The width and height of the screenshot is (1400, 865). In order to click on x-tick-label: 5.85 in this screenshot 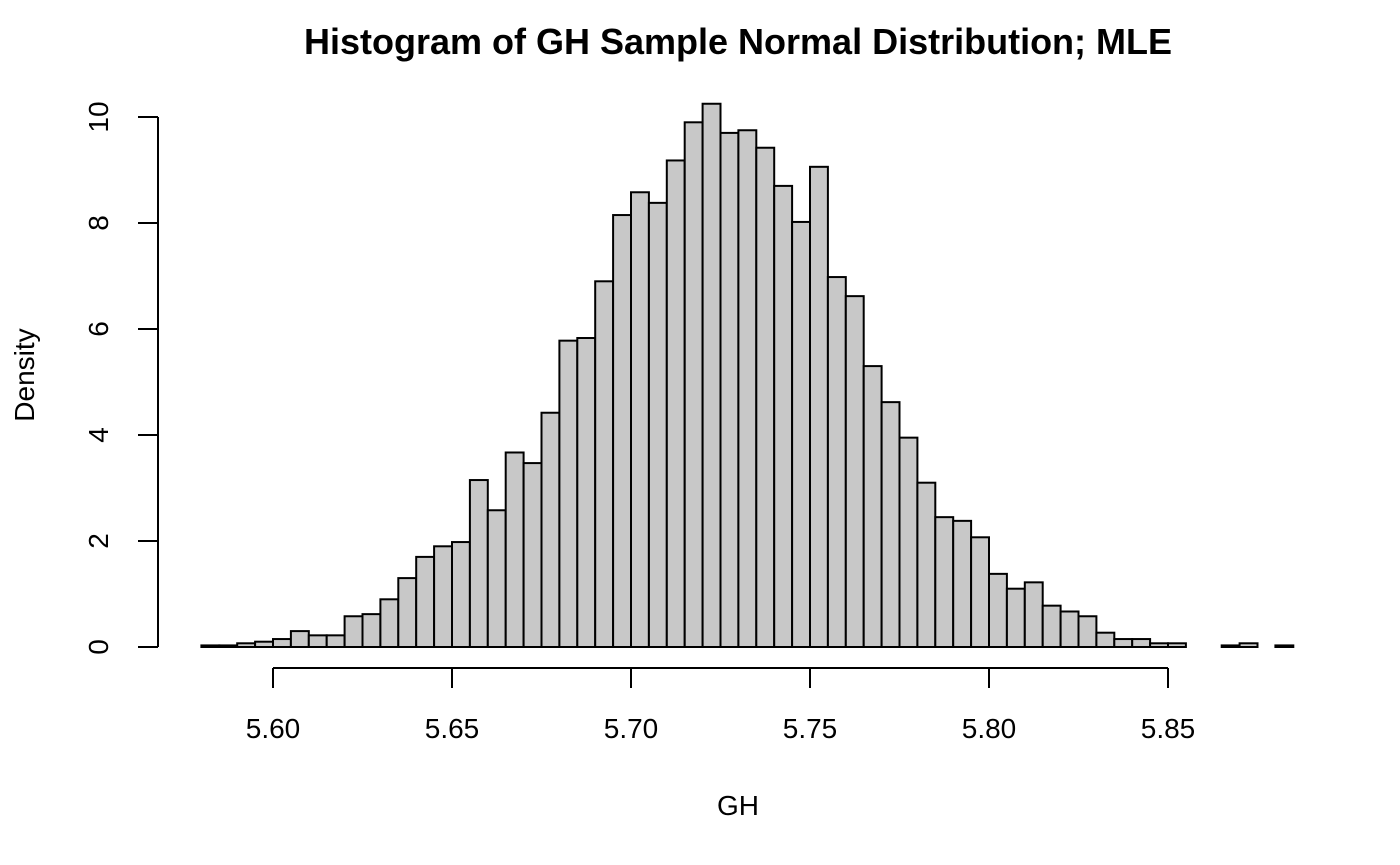, I will do `click(1168, 728)`.